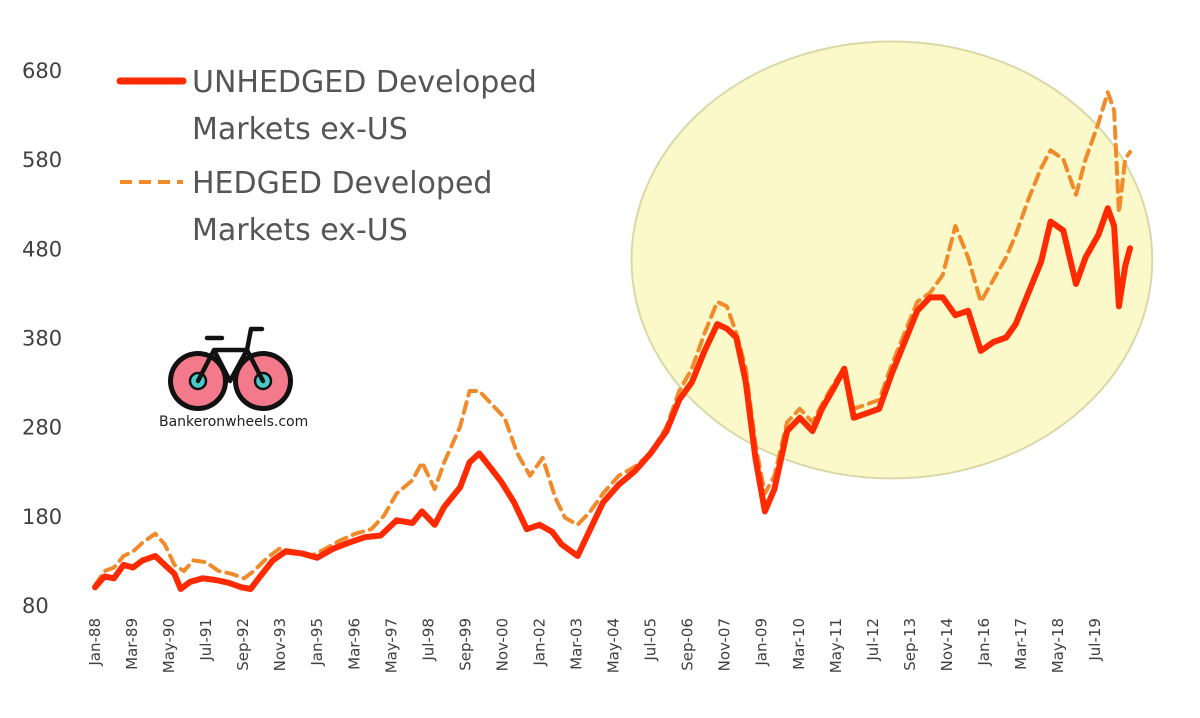 This screenshot has height=718, width=1200. What do you see at coordinates (42, 249) in the screenshot?
I see `y-tick-label: 480` at bounding box center [42, 249].